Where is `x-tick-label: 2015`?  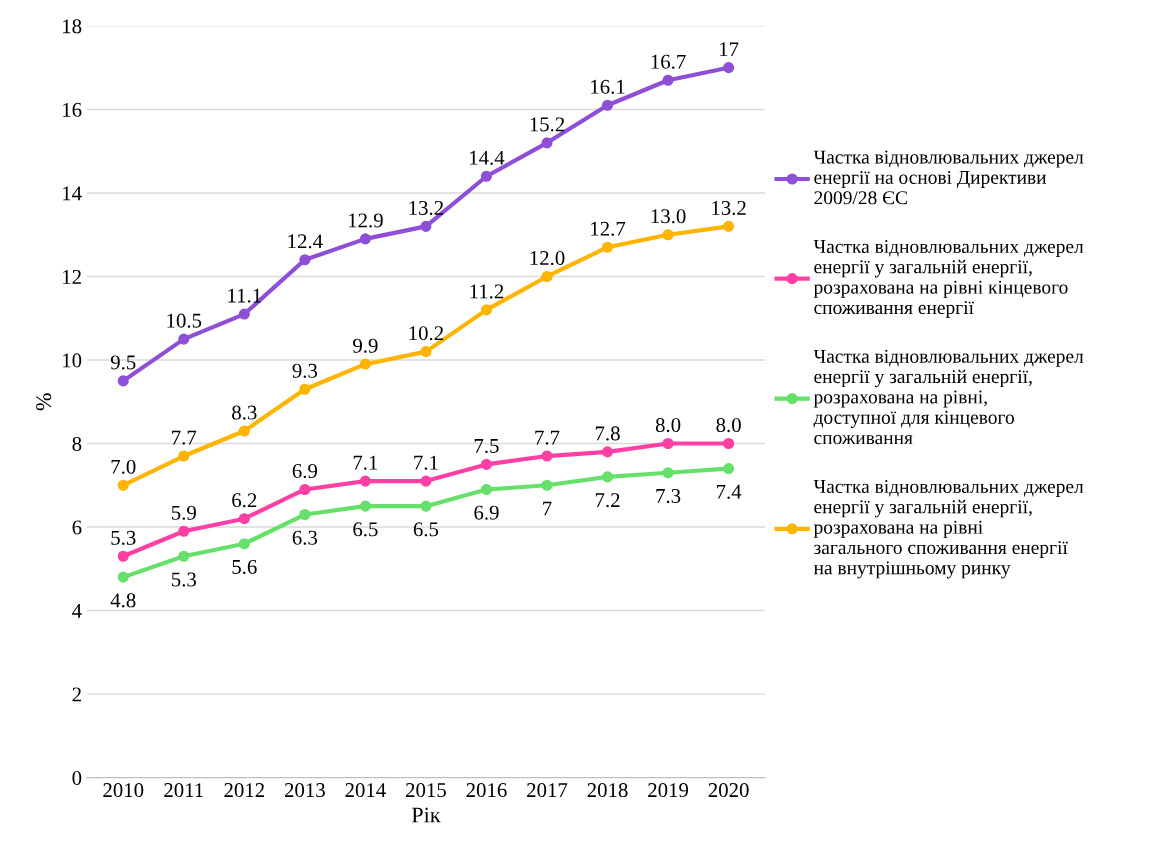
x-tick-label: 2015 is located at coordinates (426, 790).